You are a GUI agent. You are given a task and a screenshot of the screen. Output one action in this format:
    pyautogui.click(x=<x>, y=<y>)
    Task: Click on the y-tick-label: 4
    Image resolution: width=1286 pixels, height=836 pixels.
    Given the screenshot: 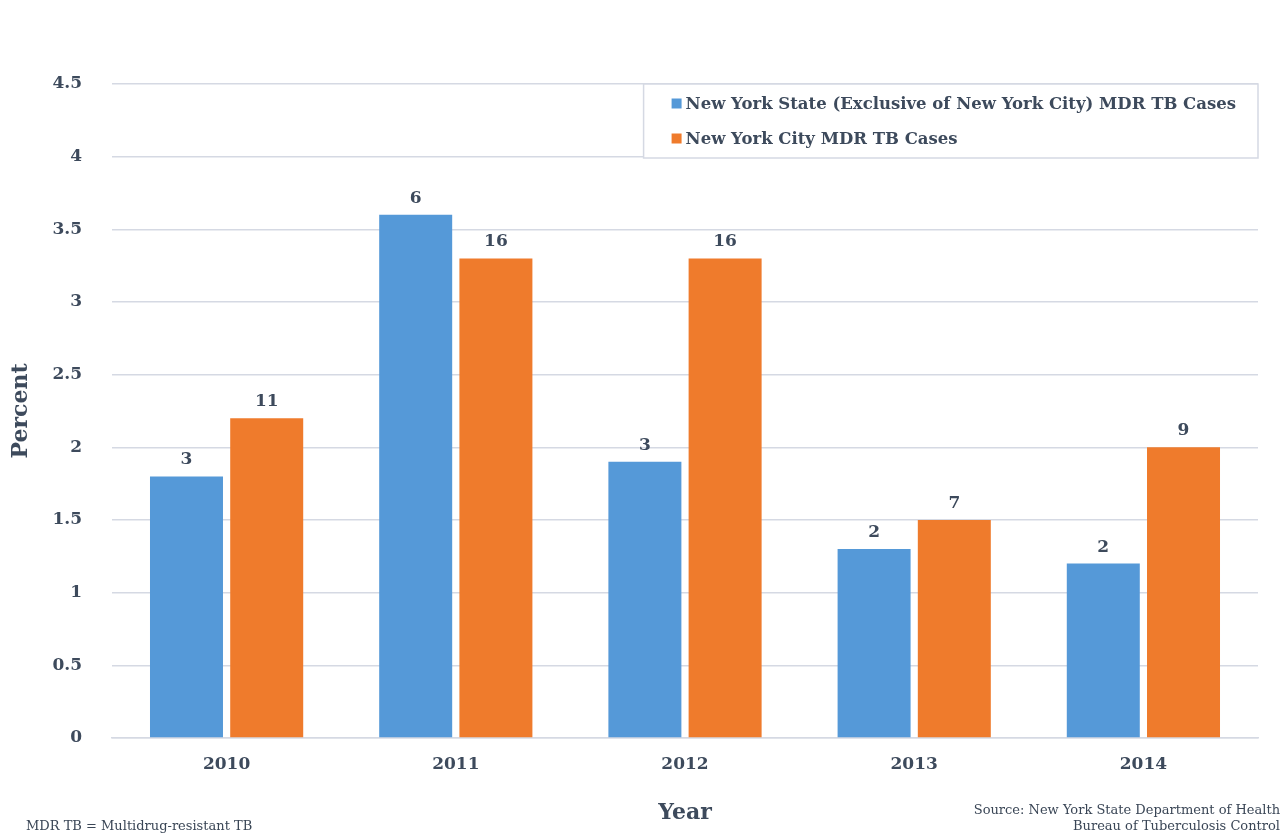 What is the action you would take?
    pyautogui.click(x=76, y=155)
    